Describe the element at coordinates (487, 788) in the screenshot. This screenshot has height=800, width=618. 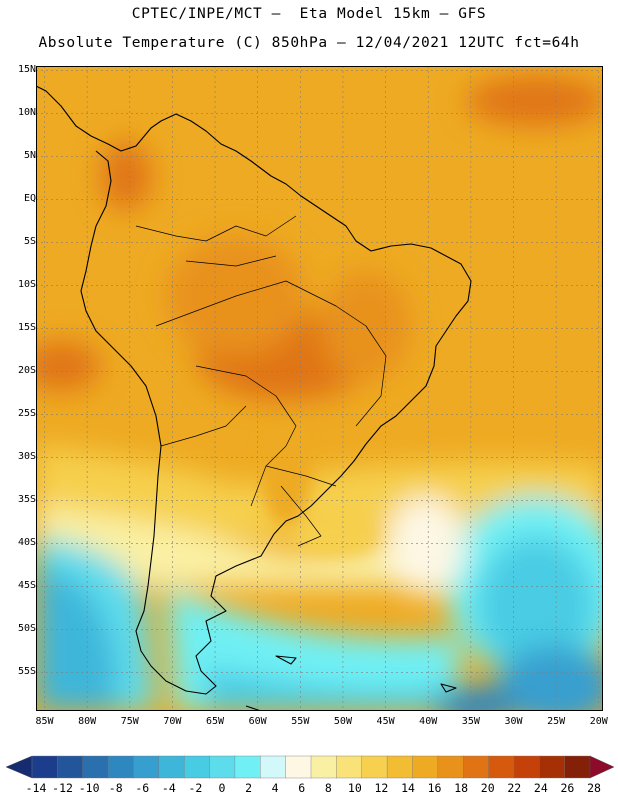
I see `colorbar-tick-label: 20` at that location.